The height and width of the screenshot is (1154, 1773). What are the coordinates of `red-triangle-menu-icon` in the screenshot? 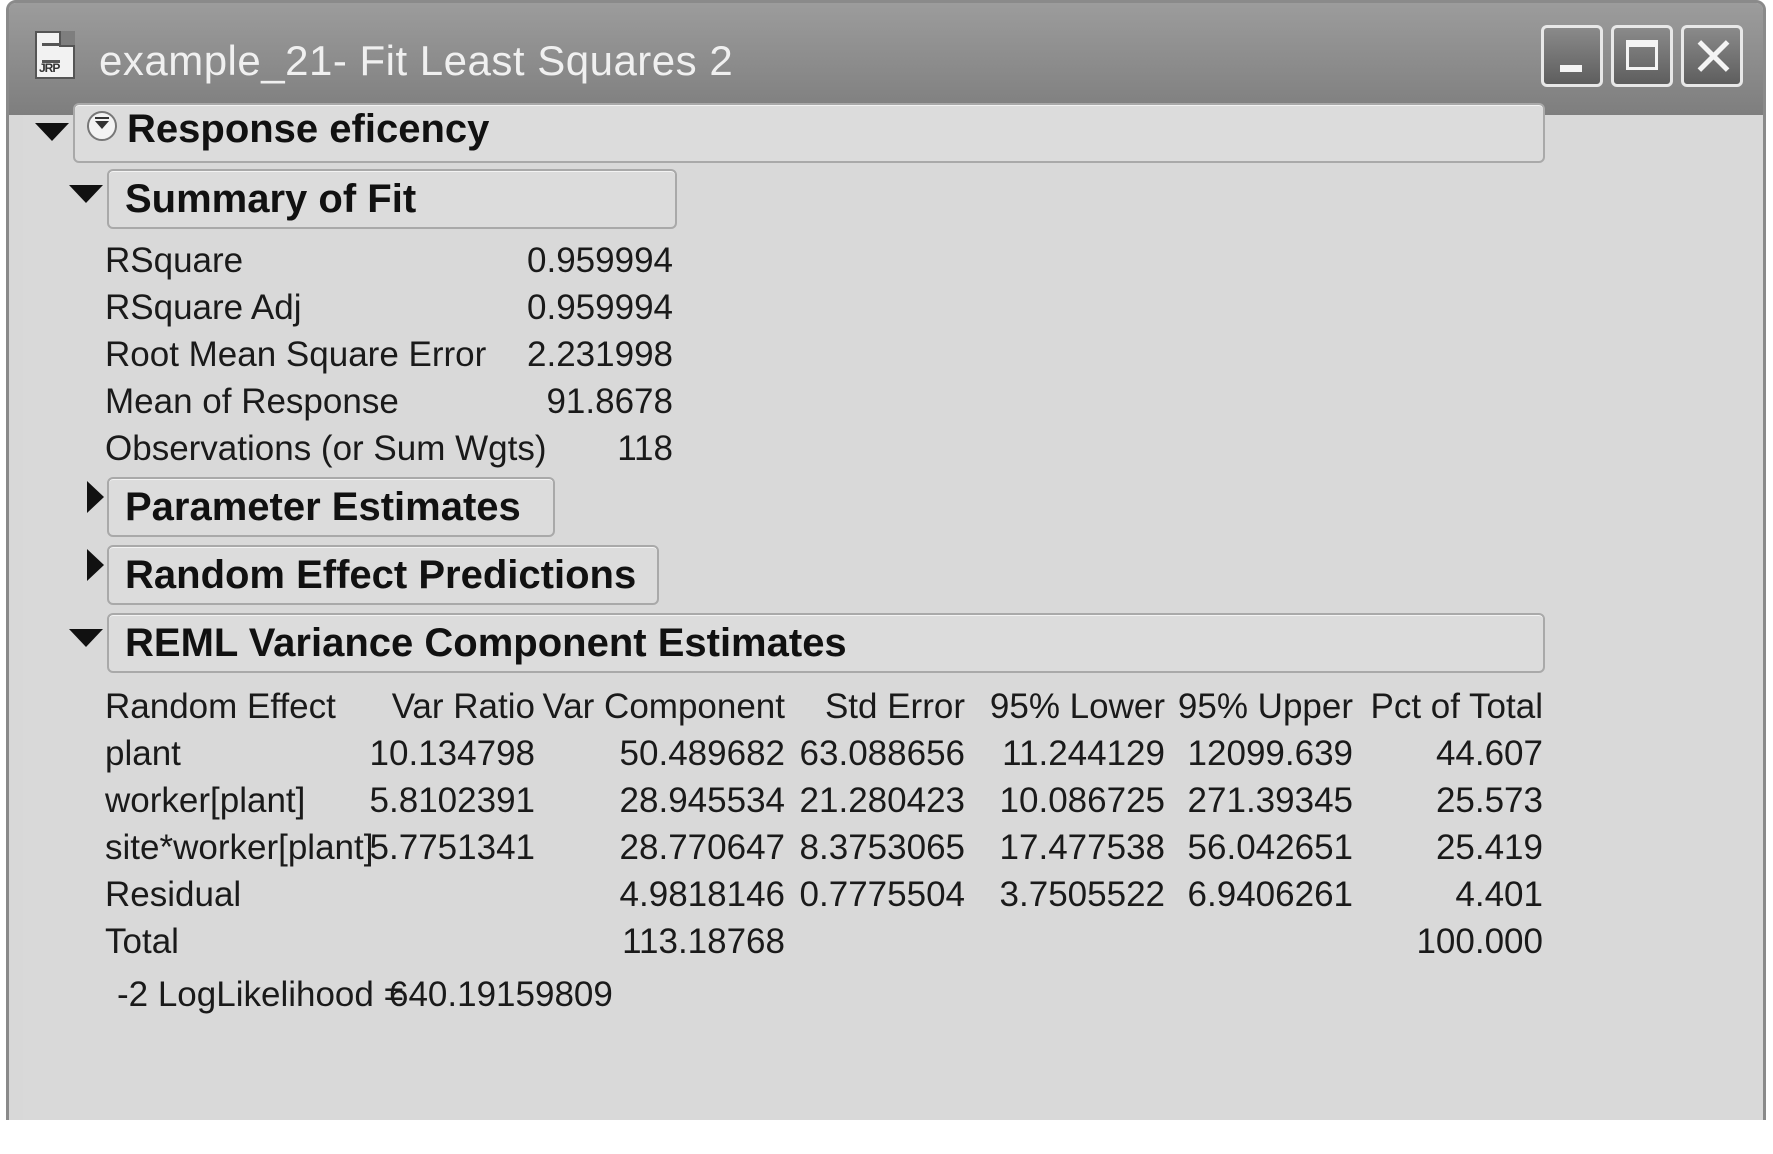 It's located at (102, 126).